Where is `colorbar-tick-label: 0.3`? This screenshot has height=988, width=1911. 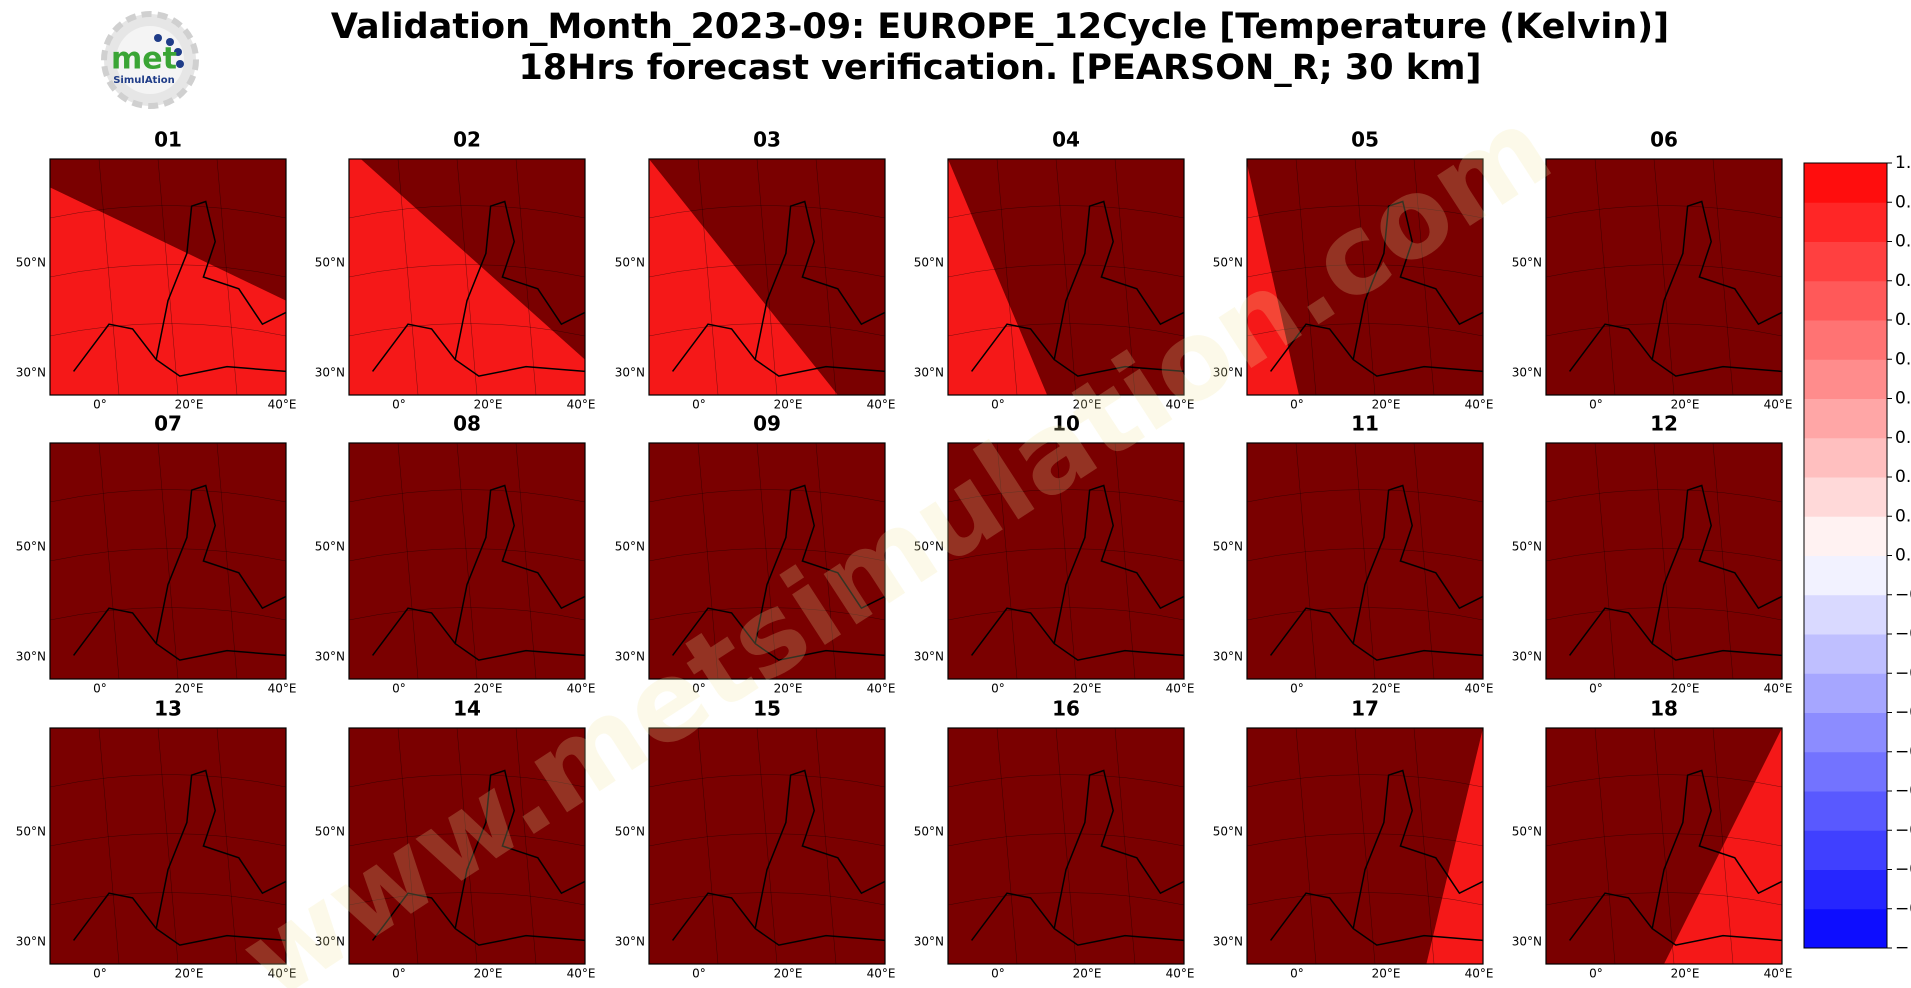 colorbar-tick-label: 0.3 is located at coordinates (1903, 438).